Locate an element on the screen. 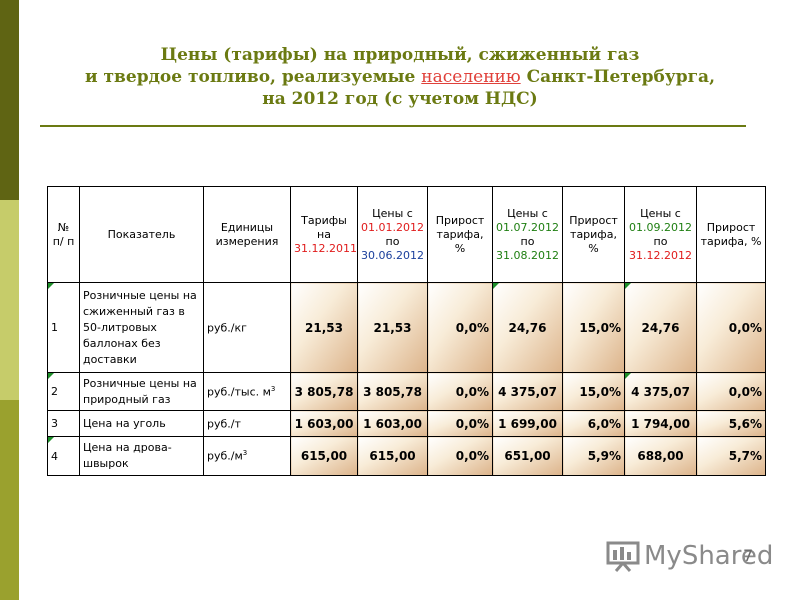  row-tariff: 1 603,00 is located at coordinates (324, 423).